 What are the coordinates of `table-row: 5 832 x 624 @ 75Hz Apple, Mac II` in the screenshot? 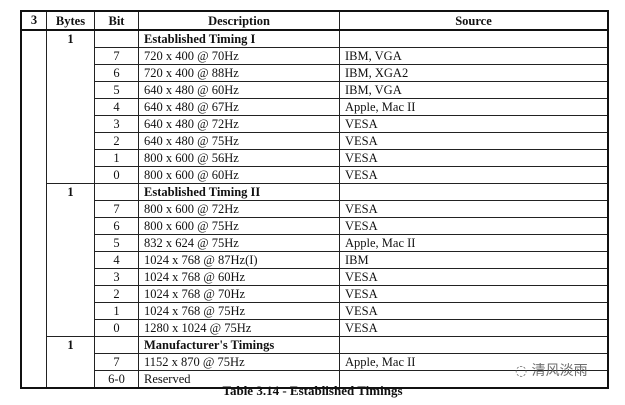 It's located at (315, 243).